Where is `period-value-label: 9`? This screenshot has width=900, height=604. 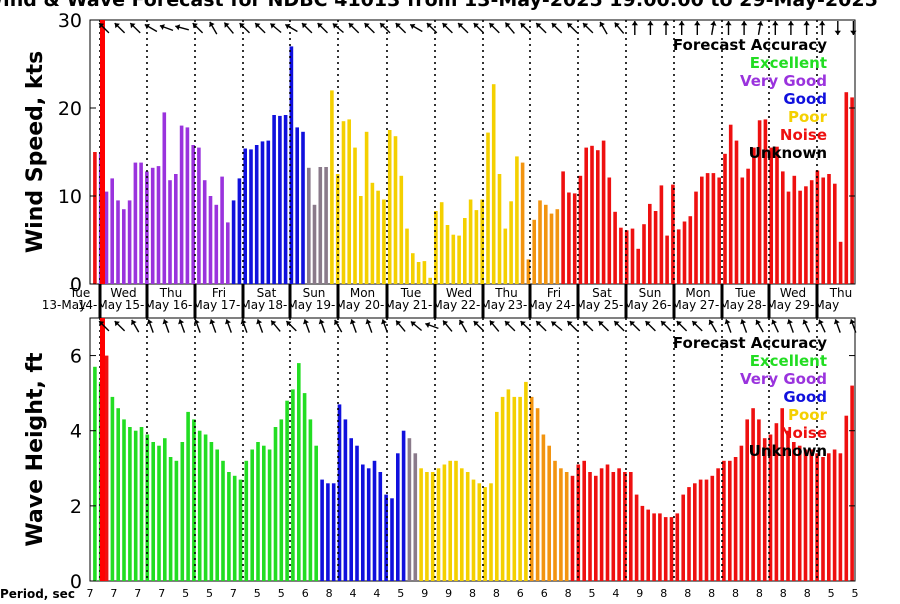 period-value-label: 9 is located at coordinates (424, 593).